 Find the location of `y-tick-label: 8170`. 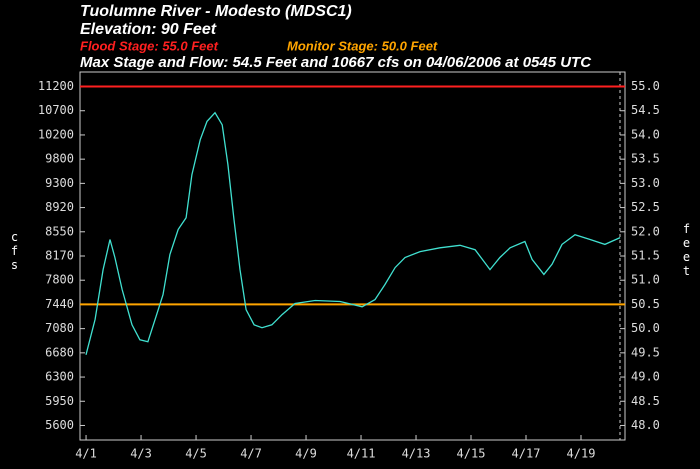

y-tick-label: 8170 is located at coordinates (59, 256).